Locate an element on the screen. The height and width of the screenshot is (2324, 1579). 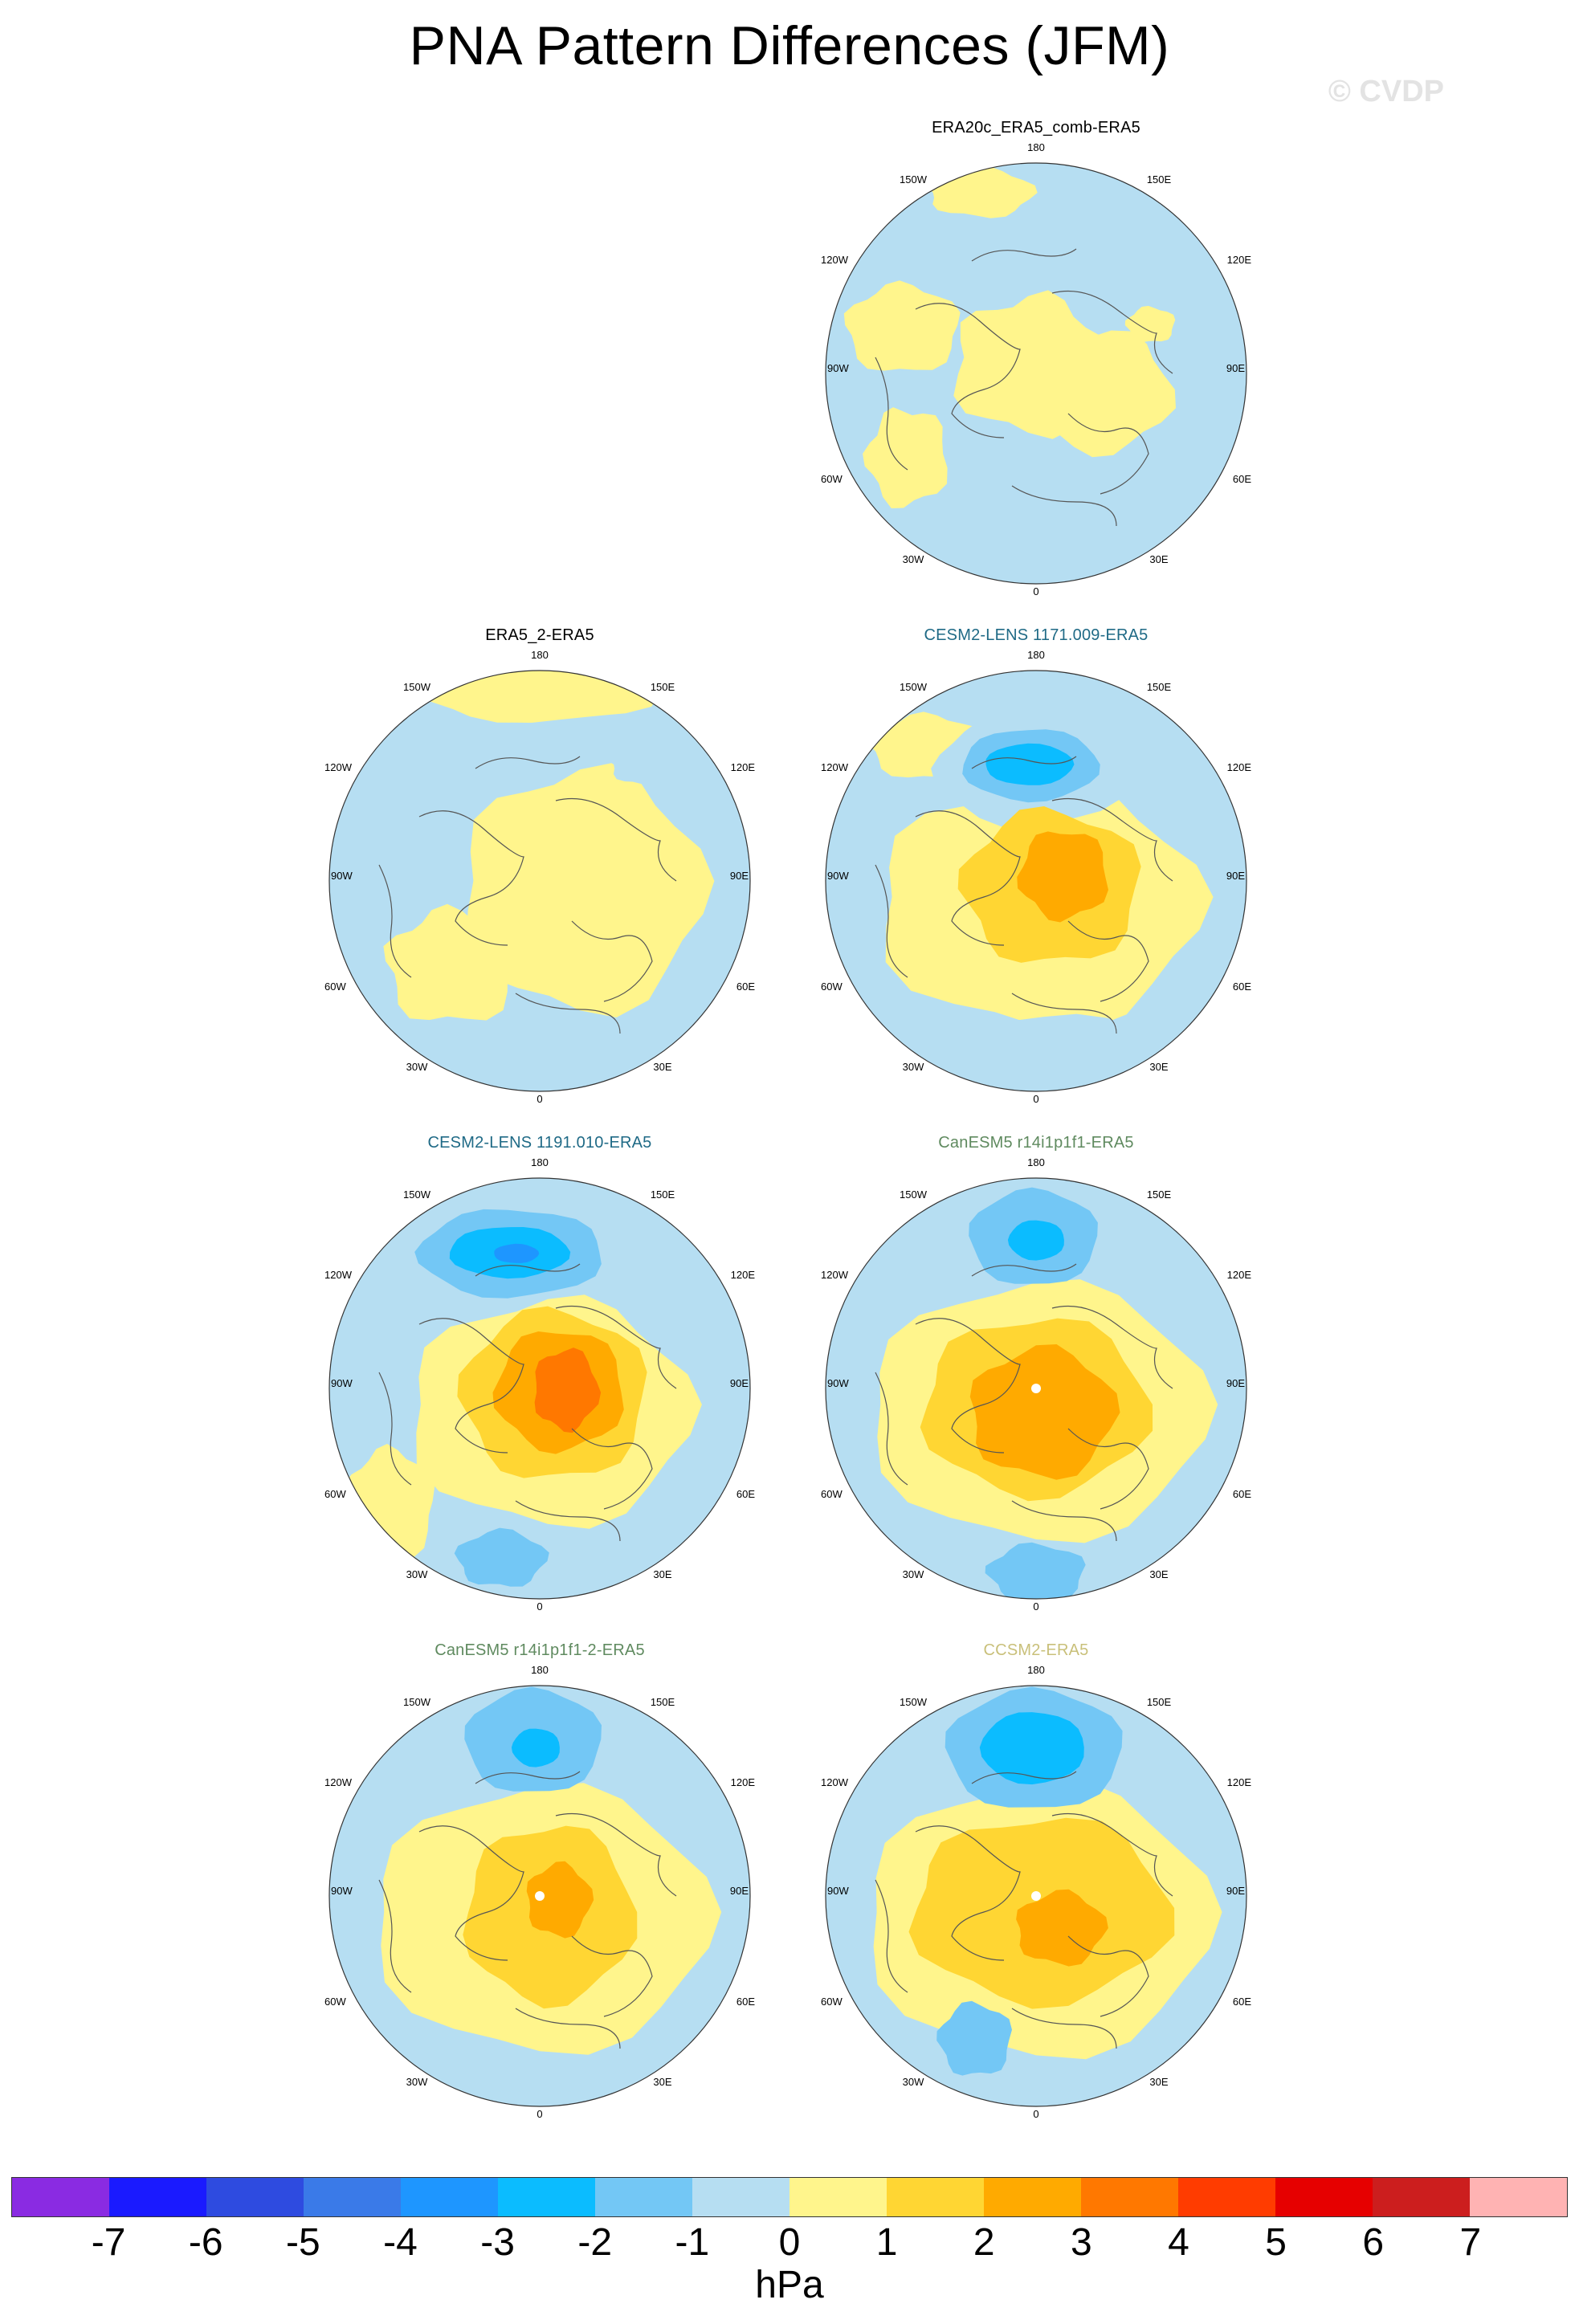
colorbar-tick-label: -7 is located at coordinates (108, 2243).